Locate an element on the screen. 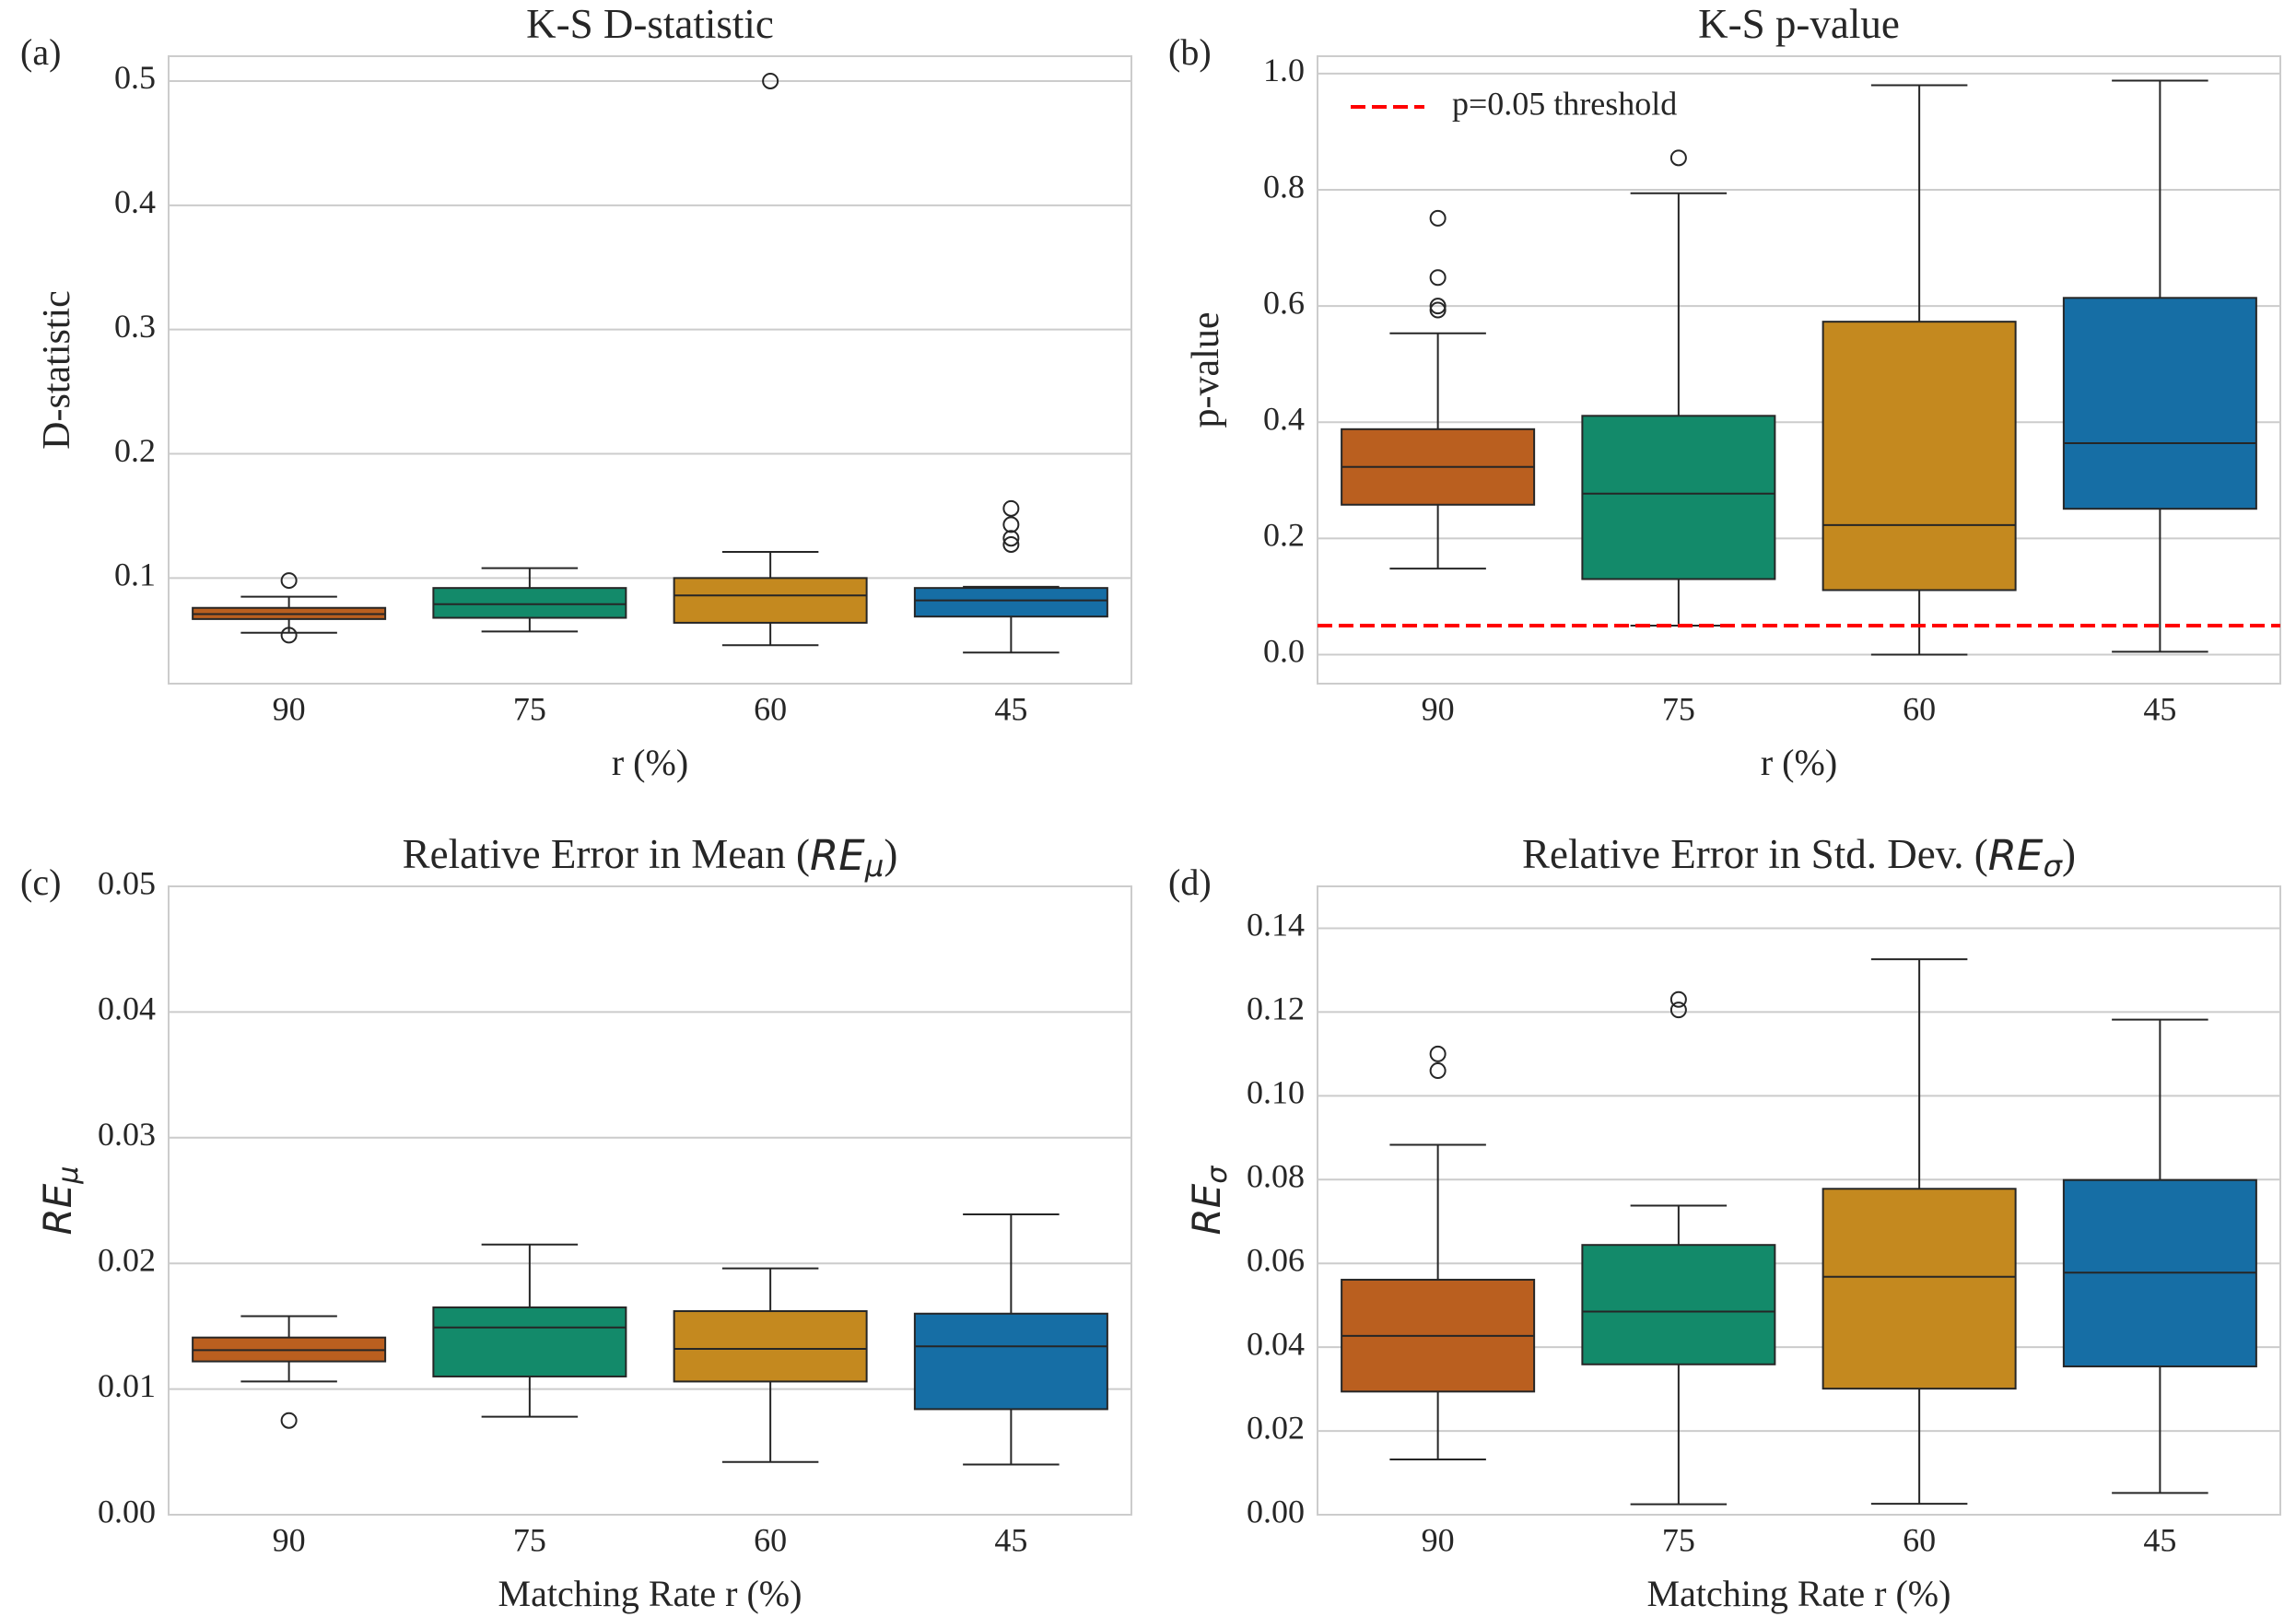 The width and height of the screenshot is (2296, 1617). y-tick-label: 0.05 is located at coordinates (127, 882).